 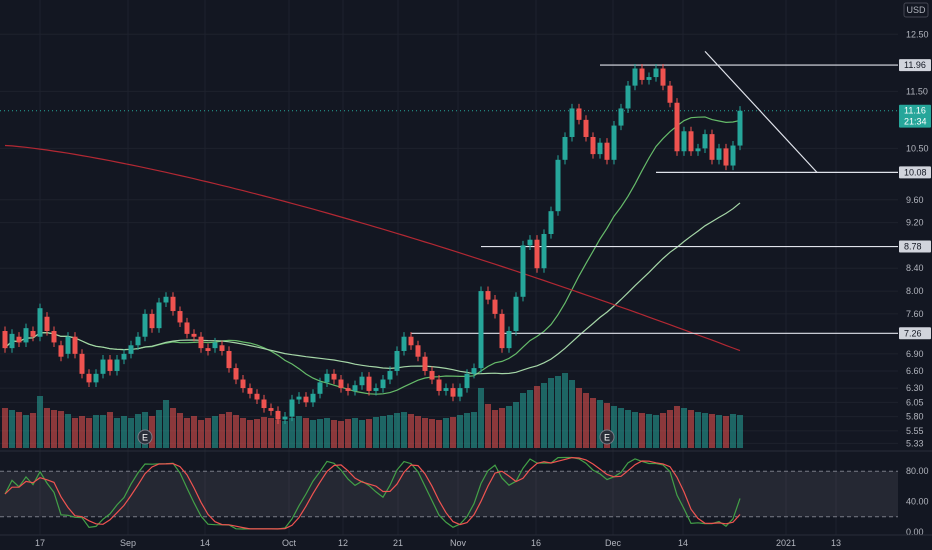 What do you see at coordinates (915, 268) in the screenshot?
I see `price-tick-label: 8.40` at bounding box center [915, 268].